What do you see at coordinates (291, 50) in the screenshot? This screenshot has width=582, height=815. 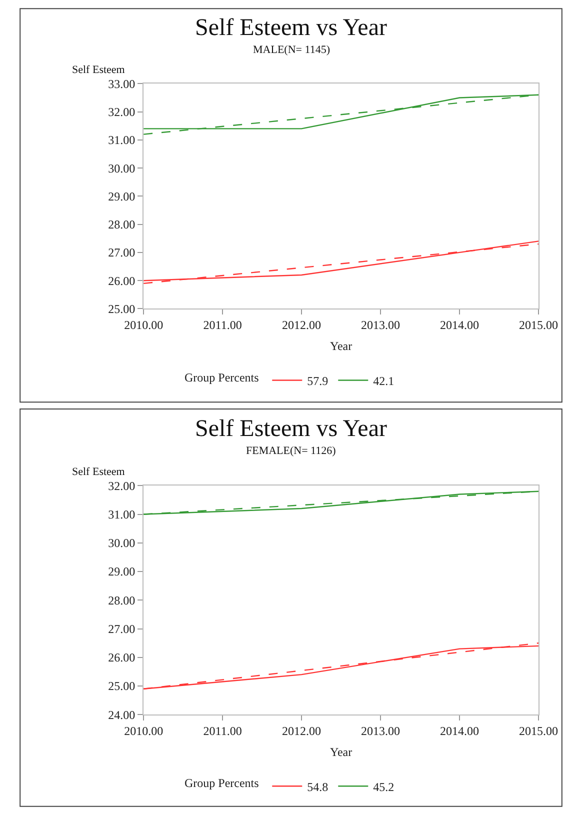 I see `chart-subtitle: MALE(N= 1145)` at bounding box center [291, 50].